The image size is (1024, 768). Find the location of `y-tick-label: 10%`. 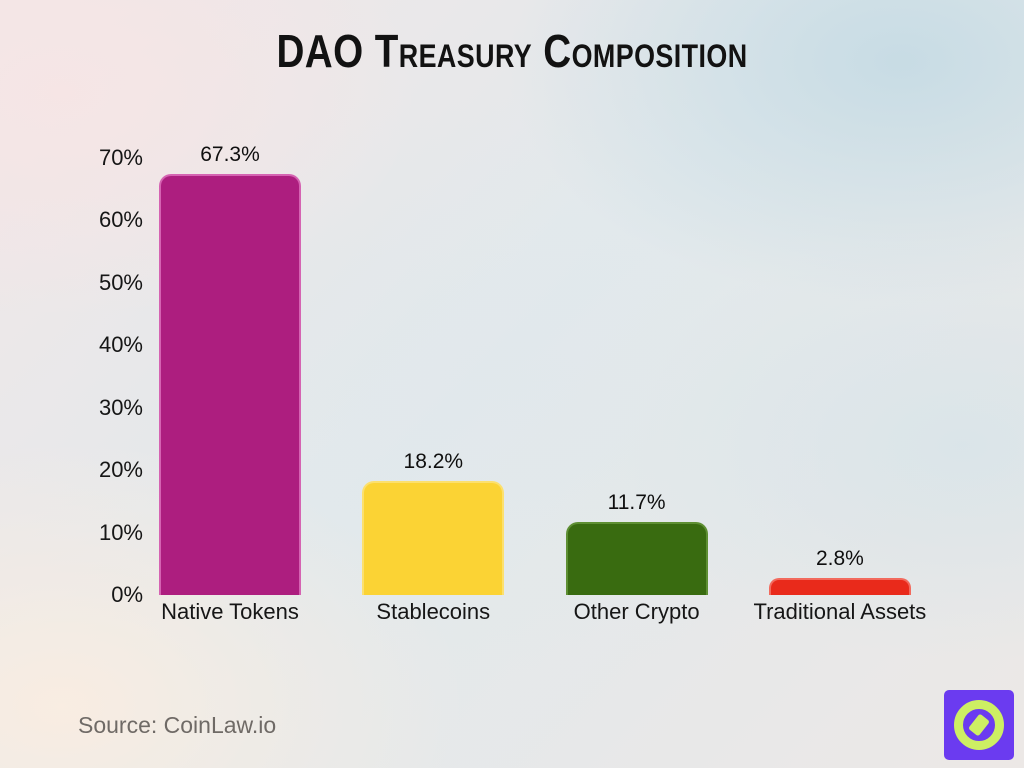

y-tick-label: 10% is located at coordinates (120, 532).